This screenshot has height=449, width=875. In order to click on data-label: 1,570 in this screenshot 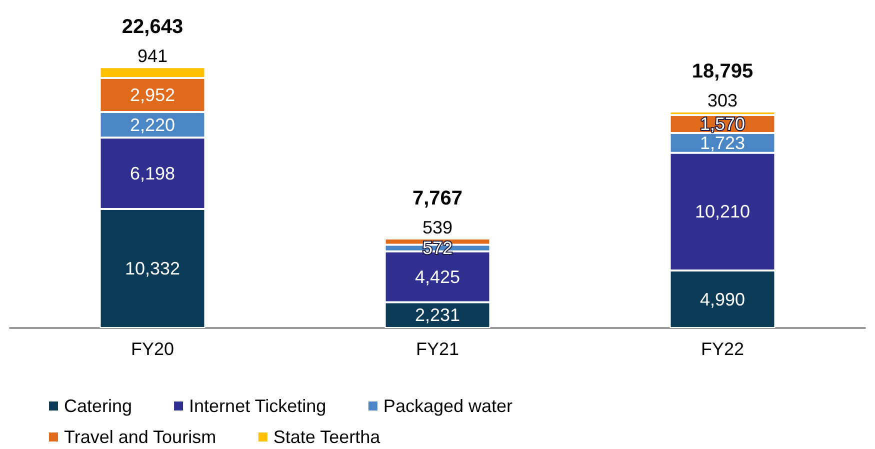, I will do `click(723, 124)`.